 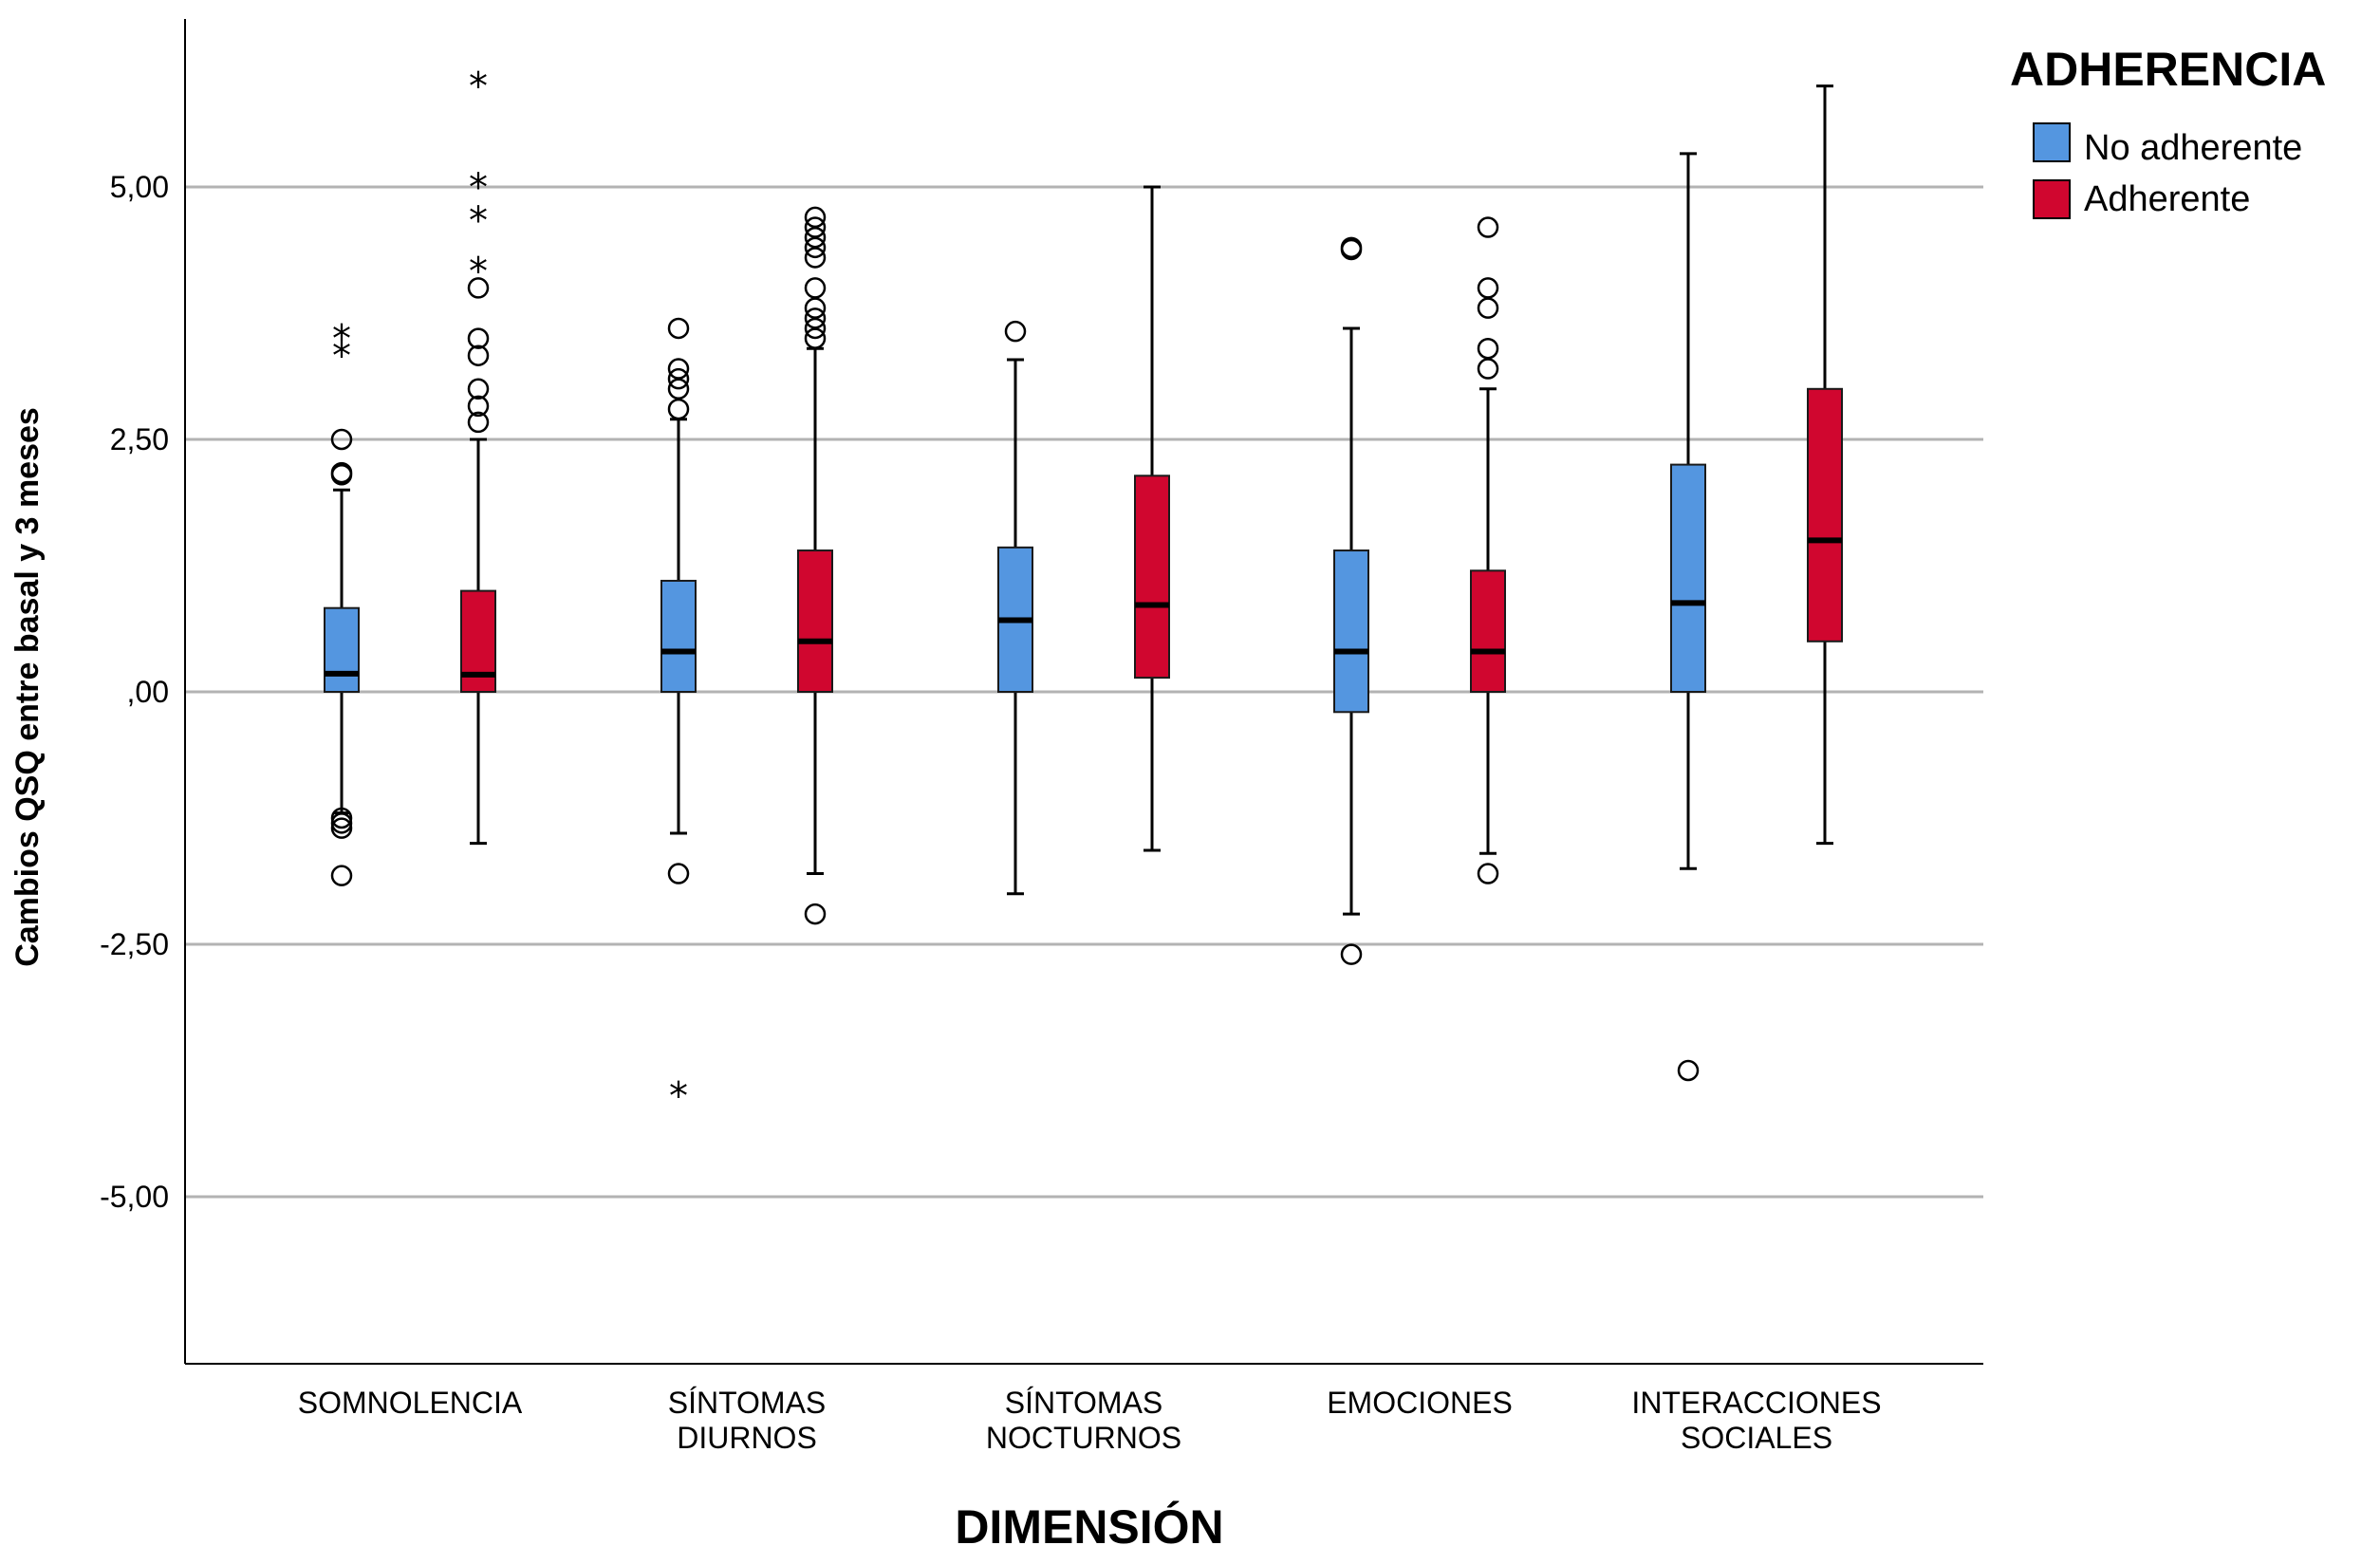 I want to click on y-tick-labels: 5,00 2,50 ,00 -2,50 -5,00, so click(x=134, y=692).